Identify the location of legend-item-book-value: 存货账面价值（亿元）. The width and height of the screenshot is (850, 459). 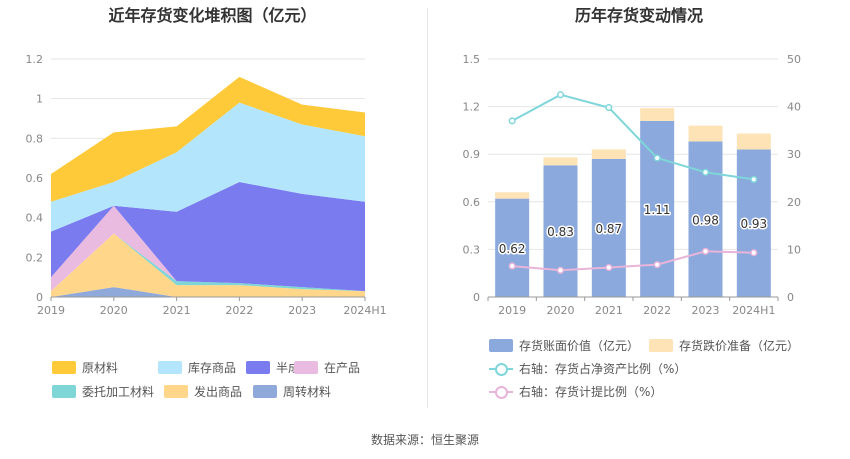
(564, 345).